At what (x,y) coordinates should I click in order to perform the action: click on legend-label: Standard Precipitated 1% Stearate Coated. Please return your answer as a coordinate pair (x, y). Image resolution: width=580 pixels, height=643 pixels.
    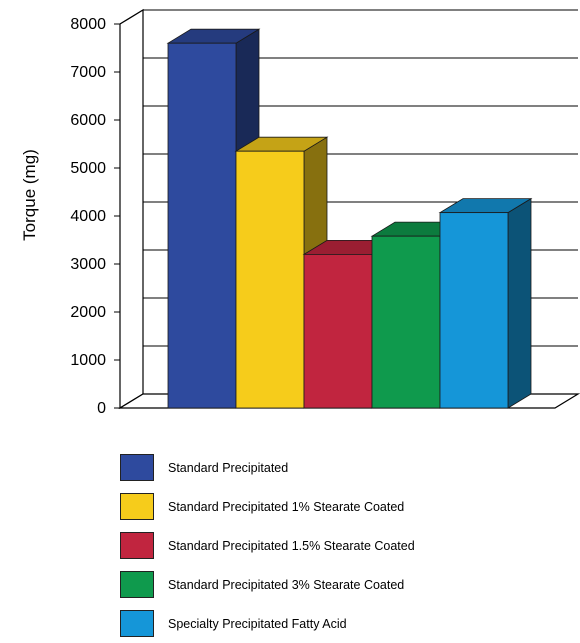
    Looking at the image, I should click on (286, 506).